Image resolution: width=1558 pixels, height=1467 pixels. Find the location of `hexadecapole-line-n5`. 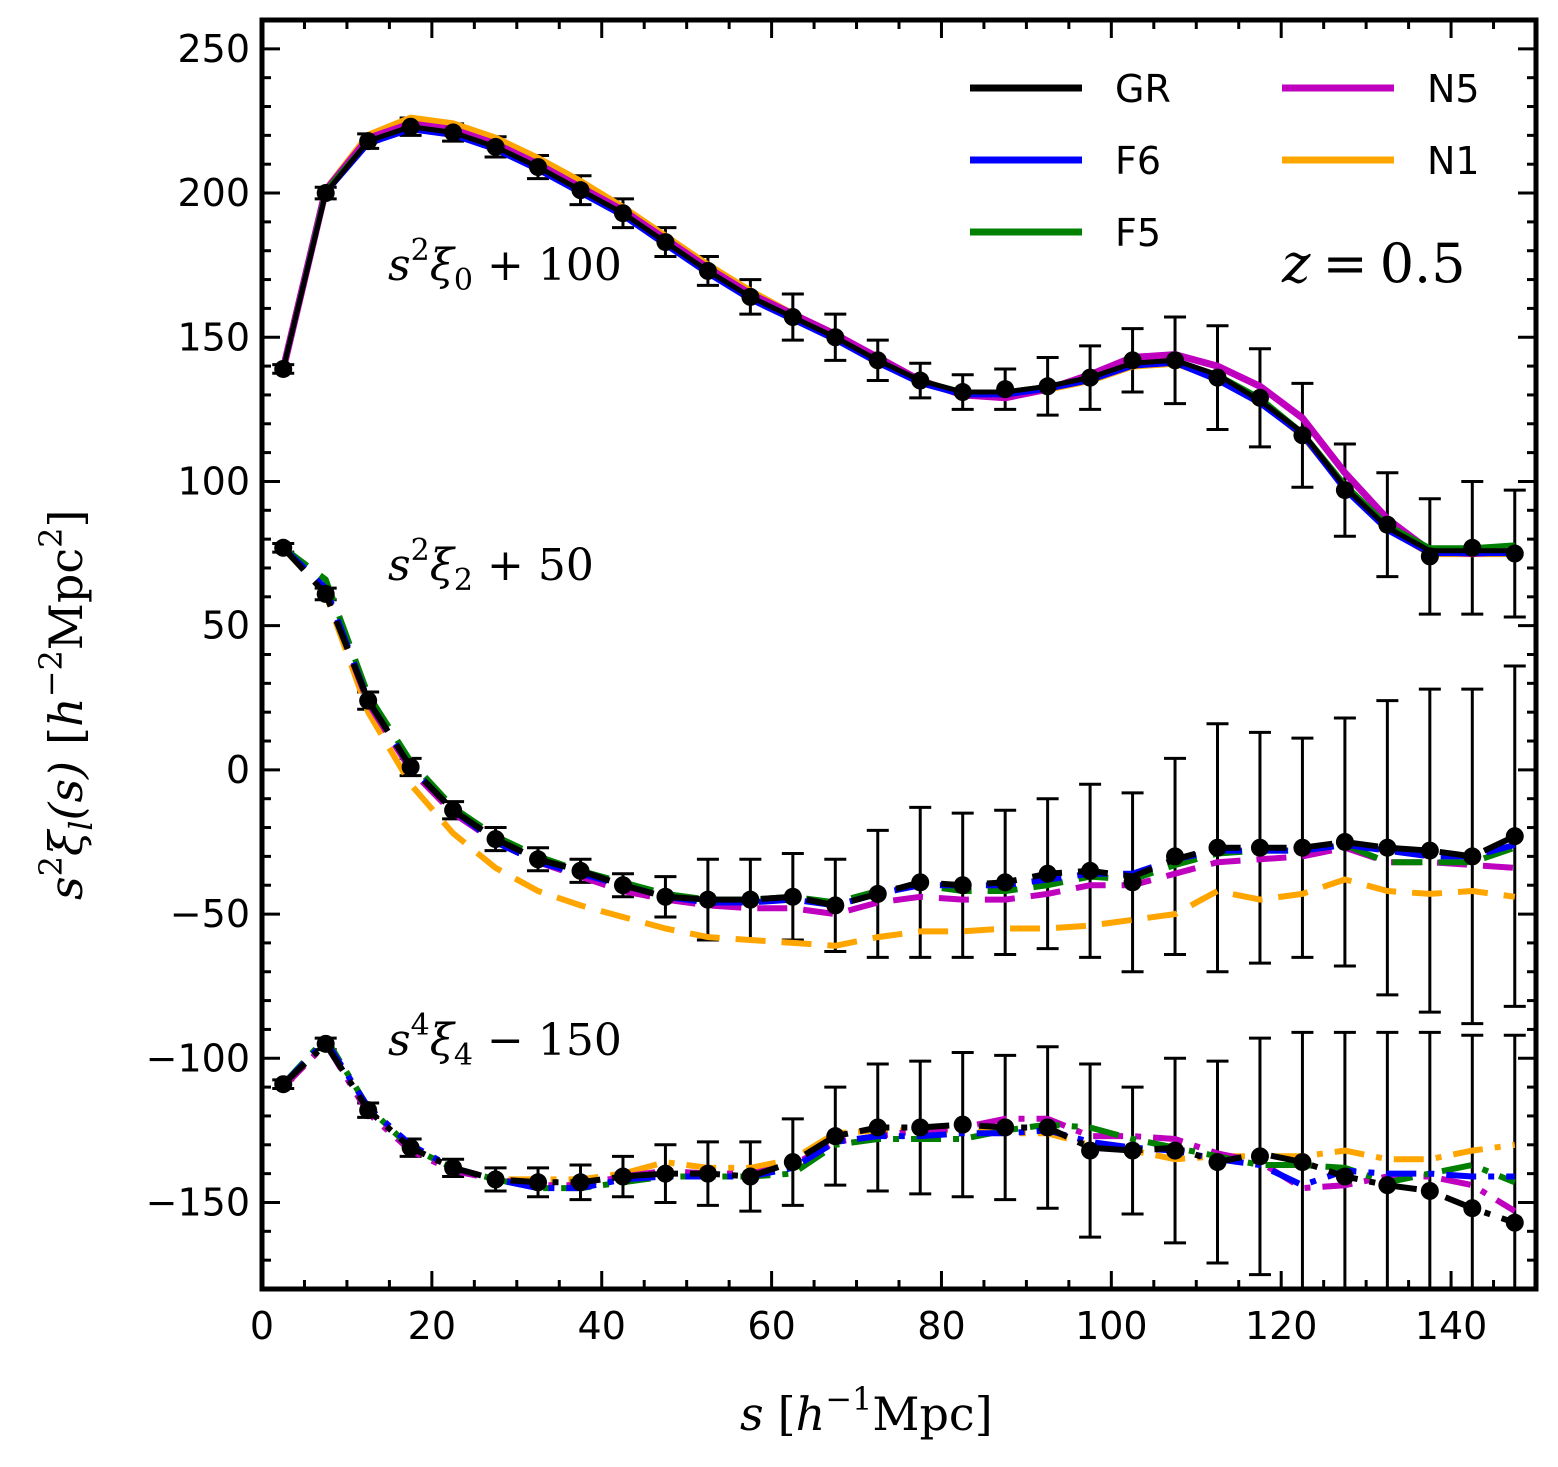

hexadecapole-line-n5 is located at coordinates (899, 1127).